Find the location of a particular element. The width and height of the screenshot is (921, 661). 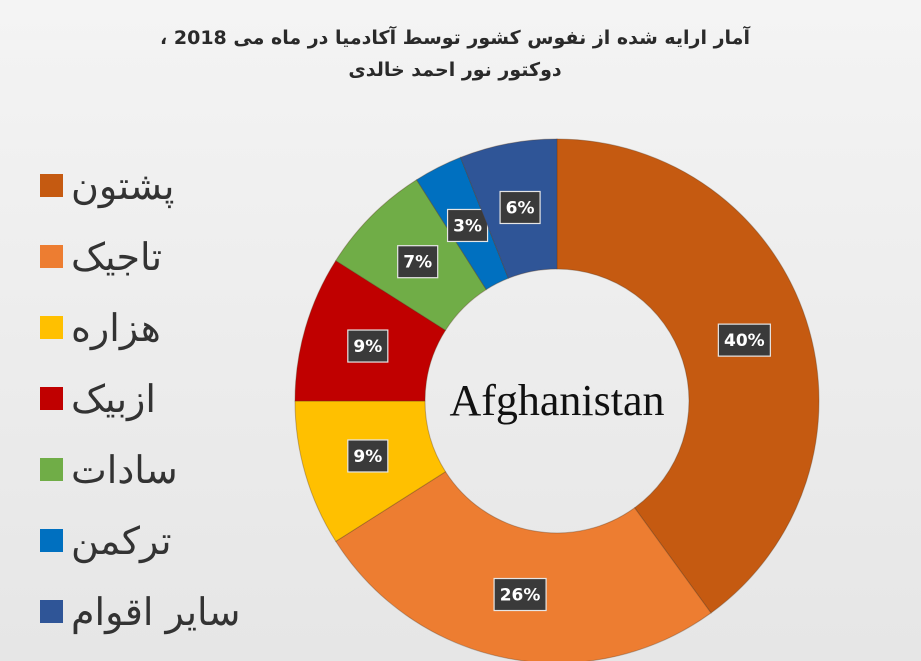

legend-item: ازبیک is located at coordinates (159, 398).